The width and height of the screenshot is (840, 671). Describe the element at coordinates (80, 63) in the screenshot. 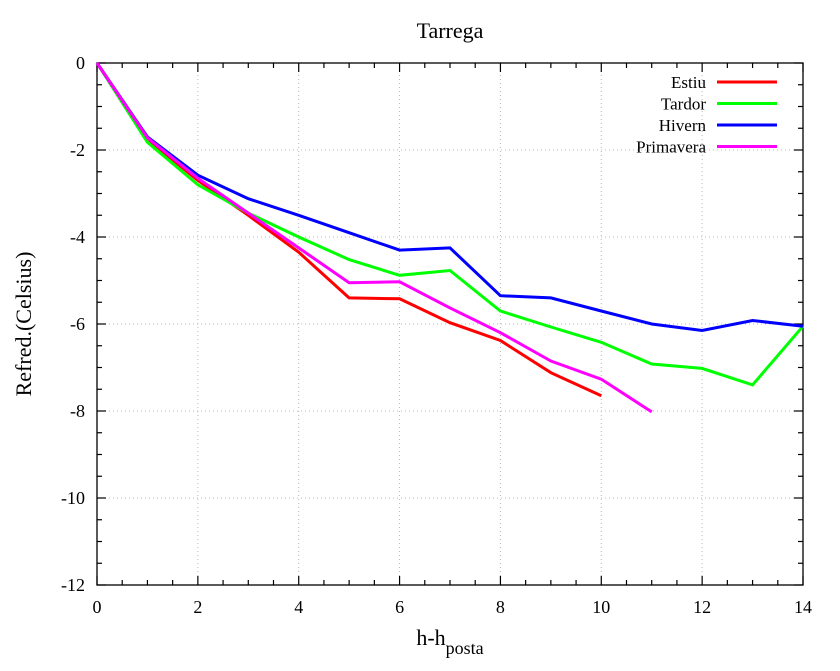

I see `y-tick-label: 0` at that location.